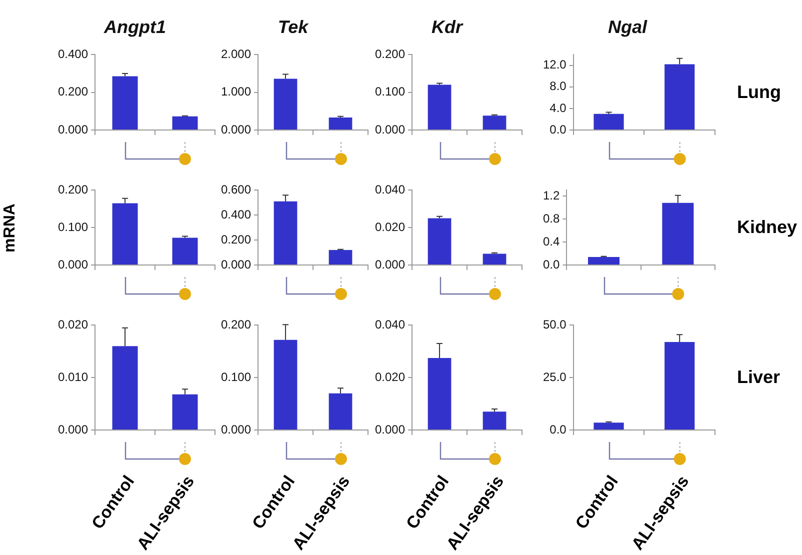 This screenshot has height=555, width=802. I want to click on y-tick-label: 1.000, so click(236, 91).